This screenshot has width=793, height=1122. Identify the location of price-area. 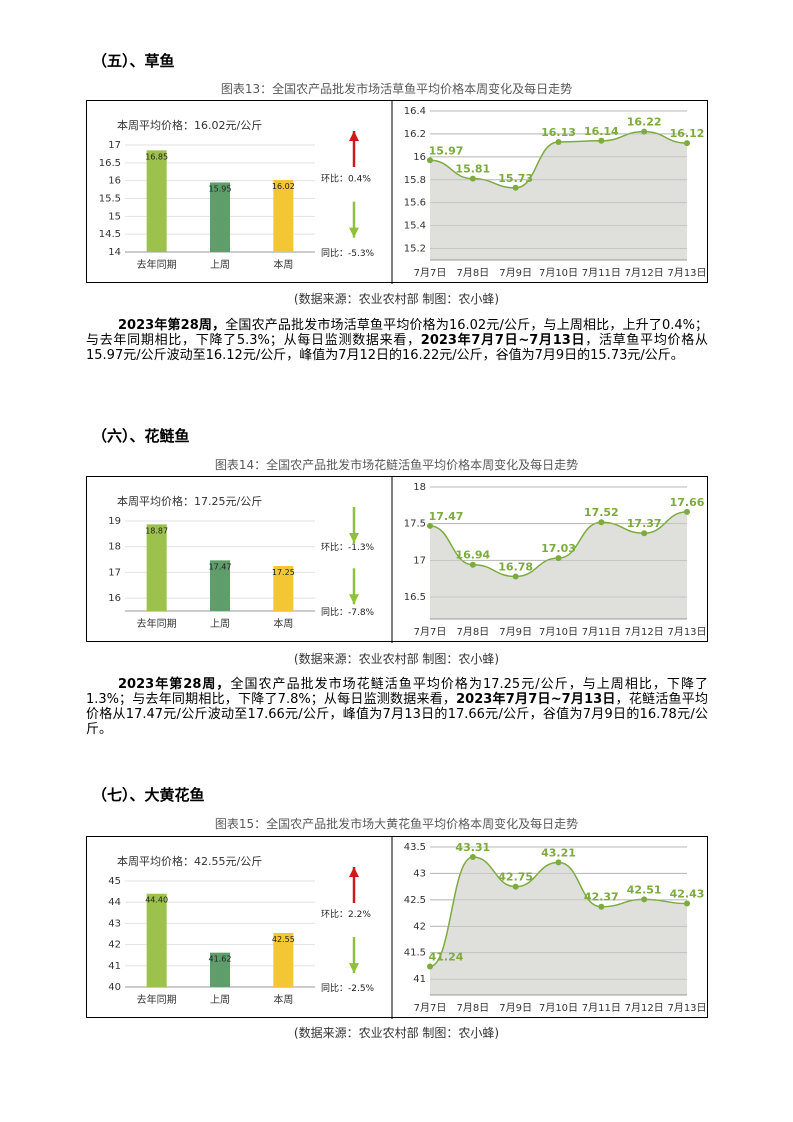
(558, 195).